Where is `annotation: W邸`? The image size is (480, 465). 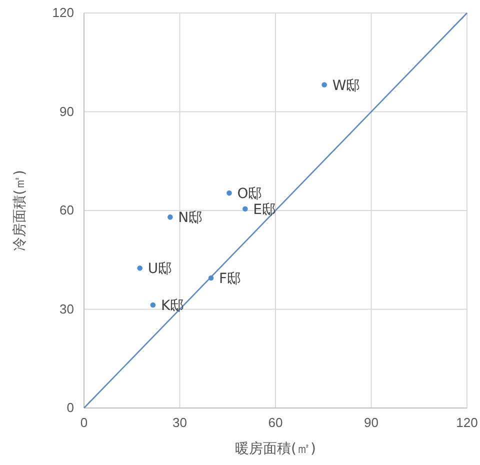 annotation: W邸 is located at coordinates (346, 86).